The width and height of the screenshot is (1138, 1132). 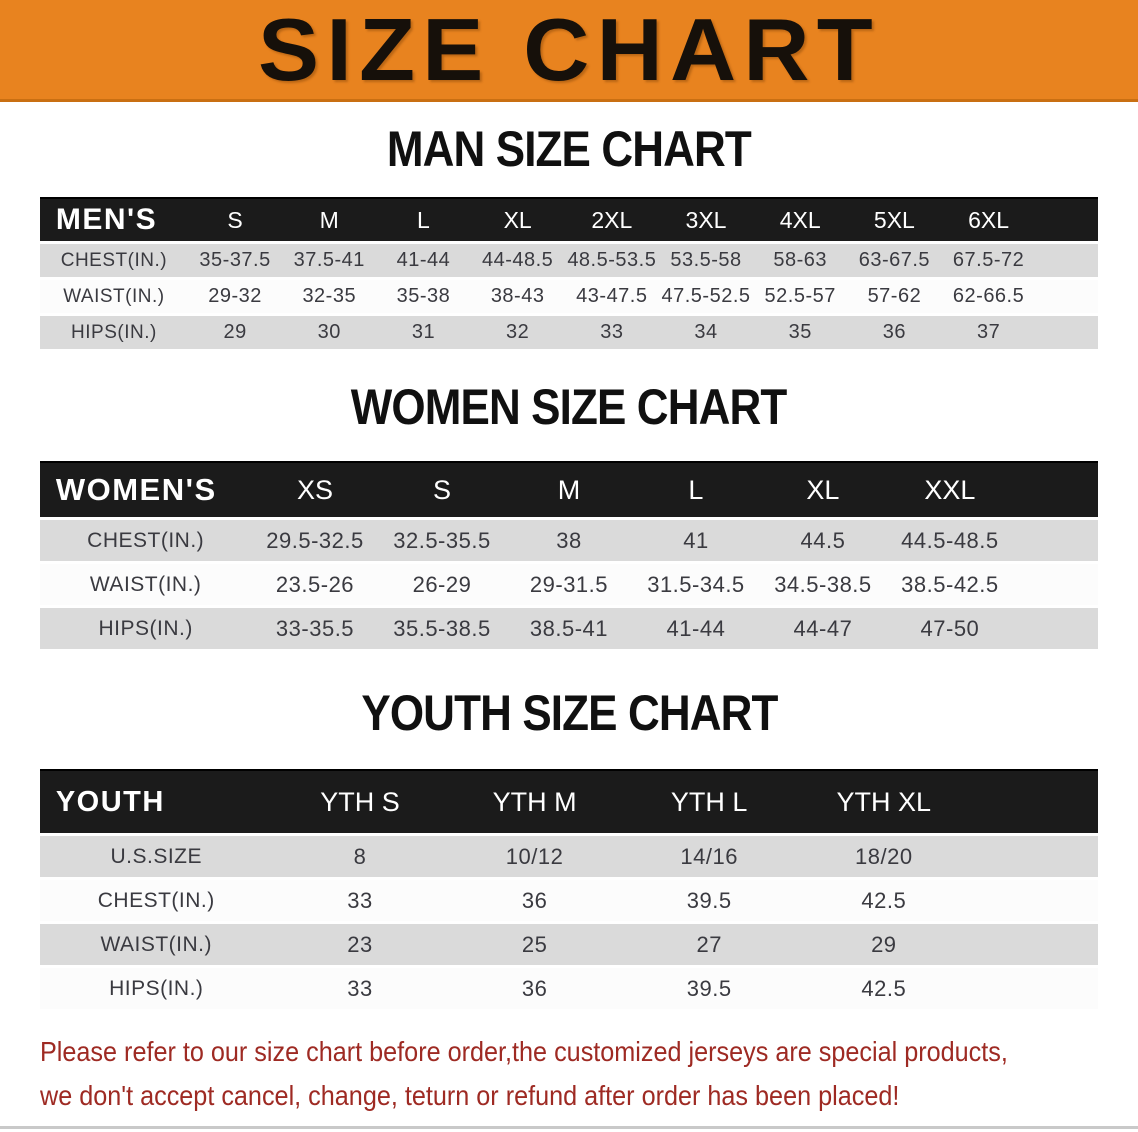 What do you see at coordinates (423, 332) in the screenshot?
I see `men-table-cell: 31` at bounding box center [423, 332].